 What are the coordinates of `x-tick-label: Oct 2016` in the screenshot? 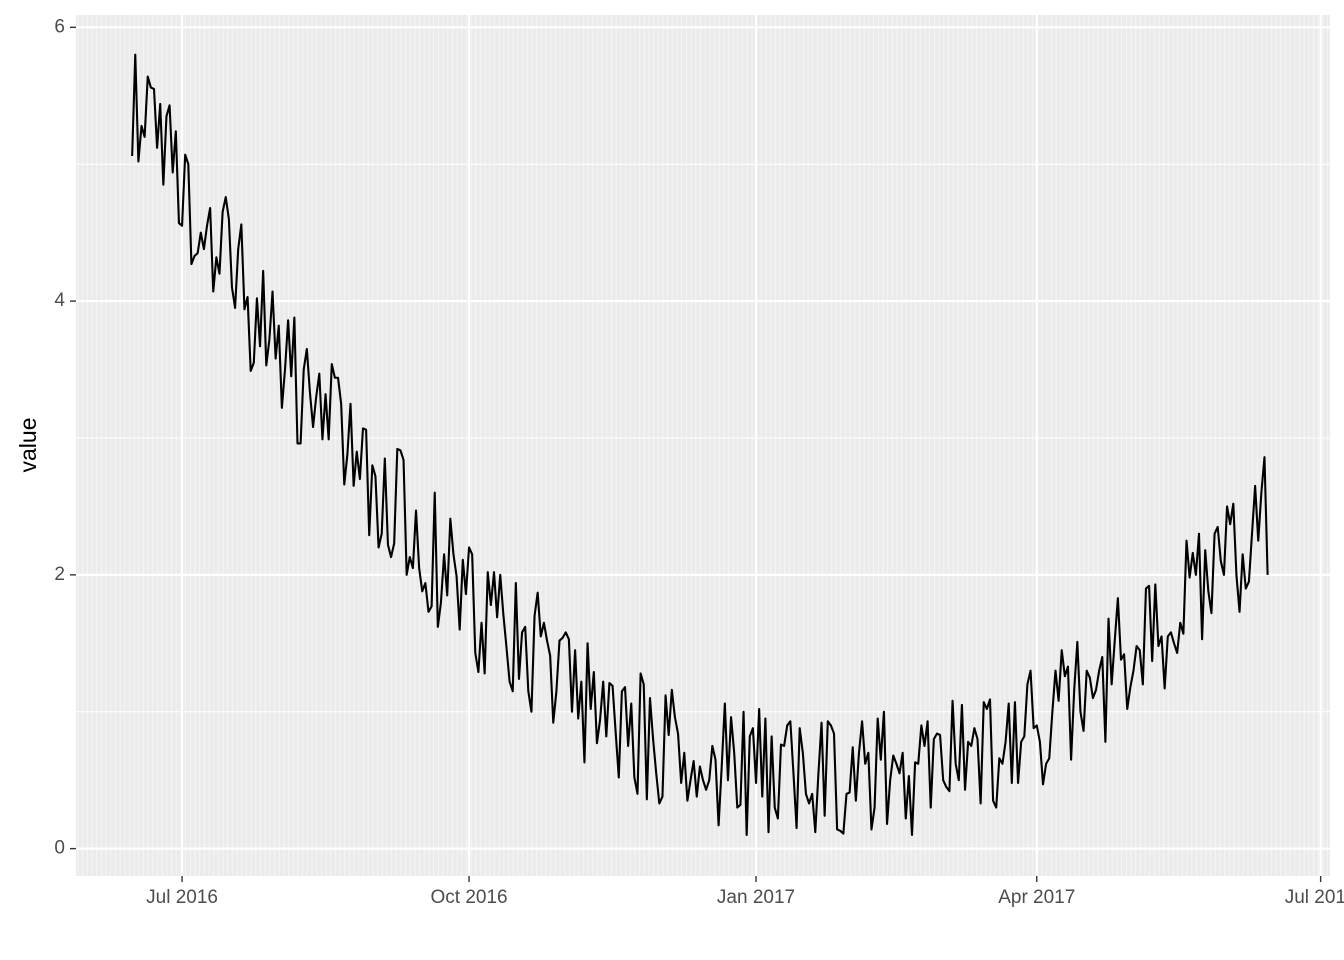 It's located at (468, 897).